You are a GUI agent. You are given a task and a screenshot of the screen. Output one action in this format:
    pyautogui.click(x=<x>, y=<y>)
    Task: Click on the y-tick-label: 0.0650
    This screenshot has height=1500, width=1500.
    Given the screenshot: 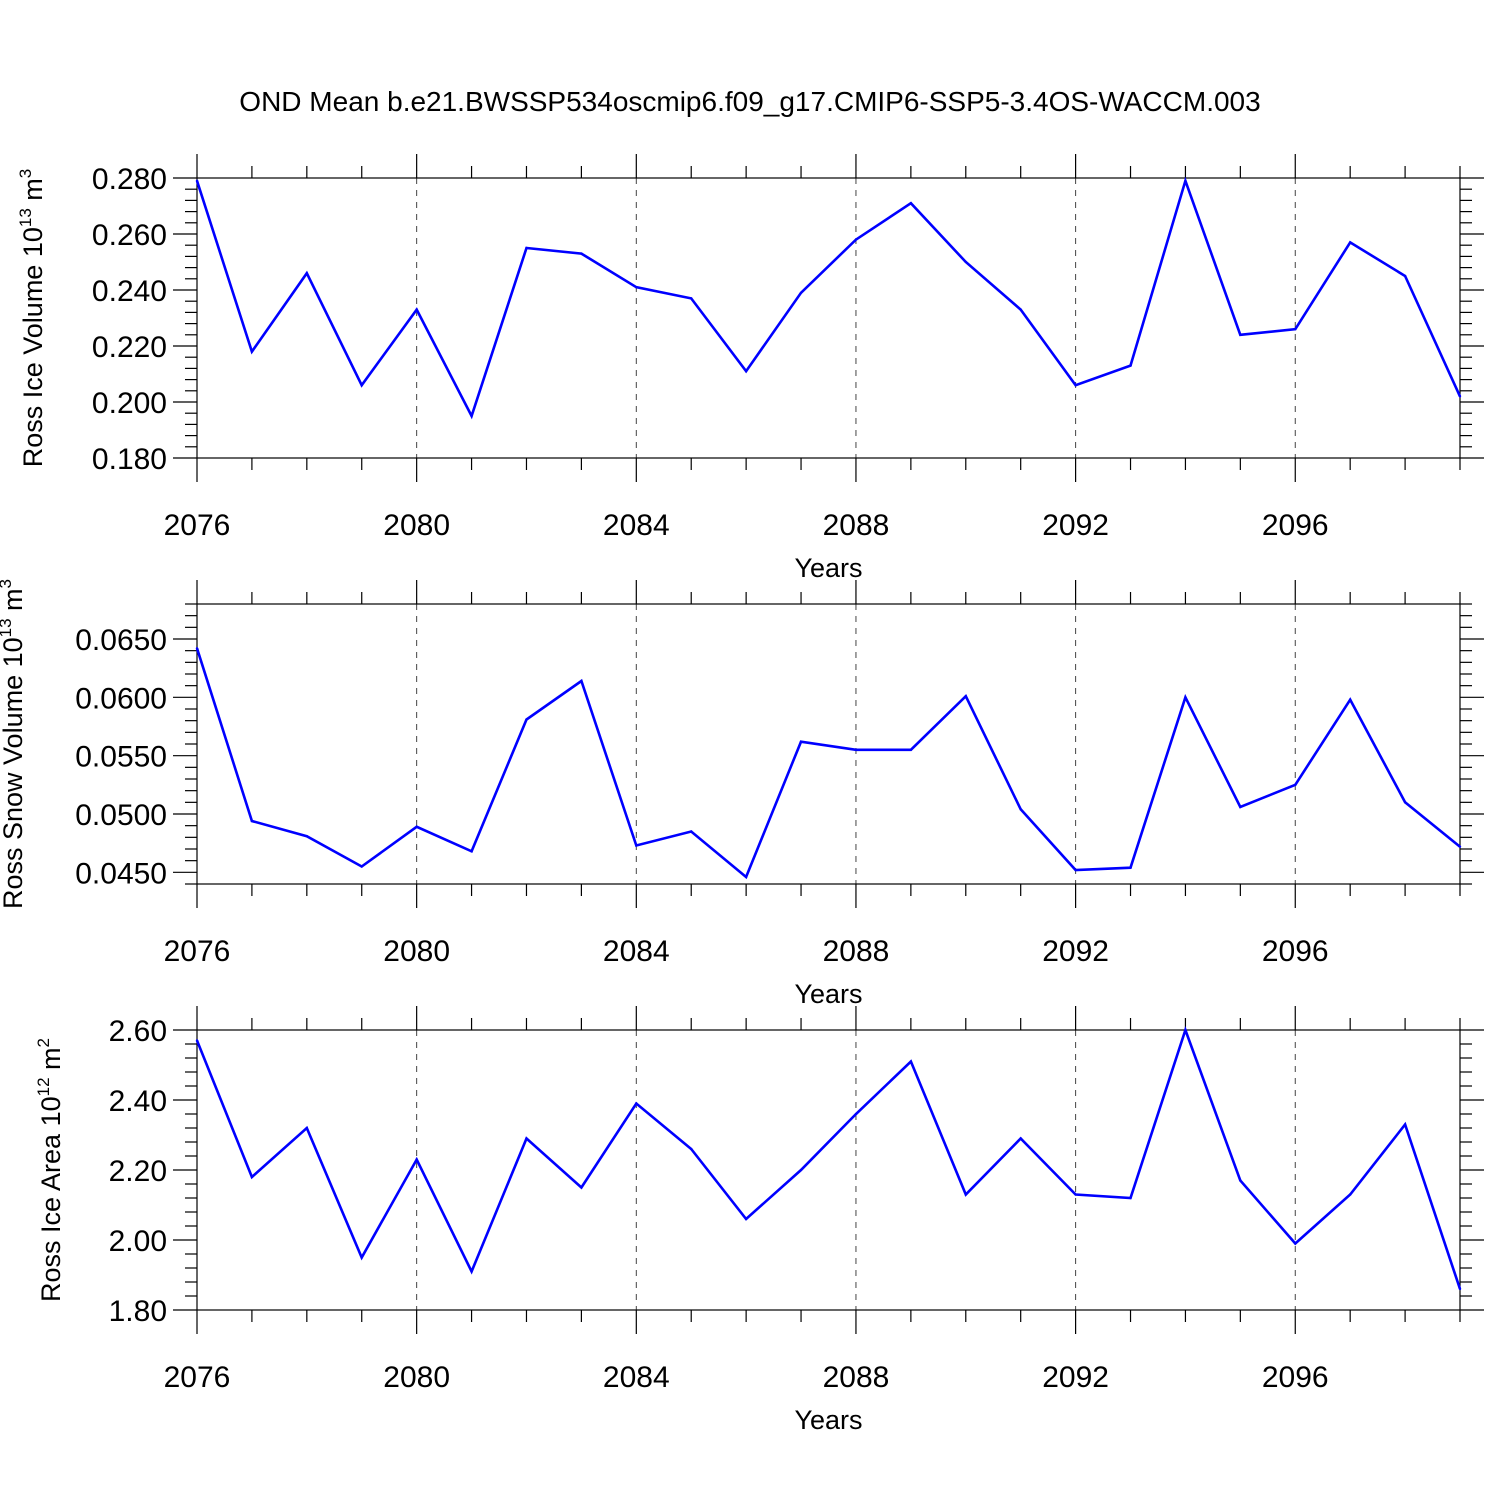 What is the action you would take?
    pyautogui.click(x=121, y=640)
    